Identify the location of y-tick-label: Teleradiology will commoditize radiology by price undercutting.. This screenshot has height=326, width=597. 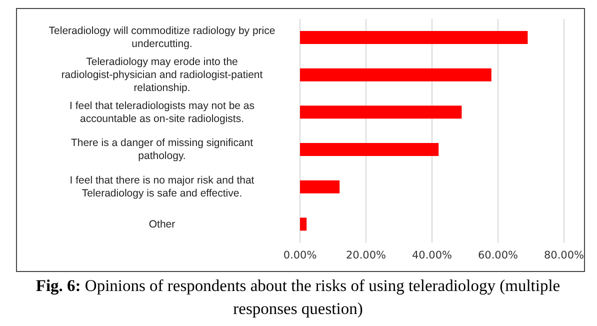
(162, 37).